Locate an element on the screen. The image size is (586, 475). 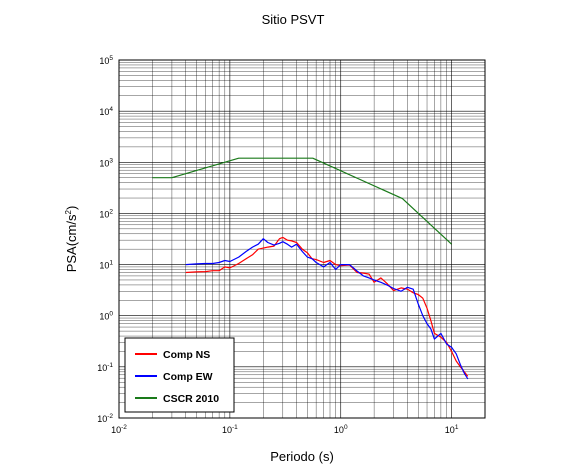
legend-label: CSCR 2010 is located at coordinates (191, 399).